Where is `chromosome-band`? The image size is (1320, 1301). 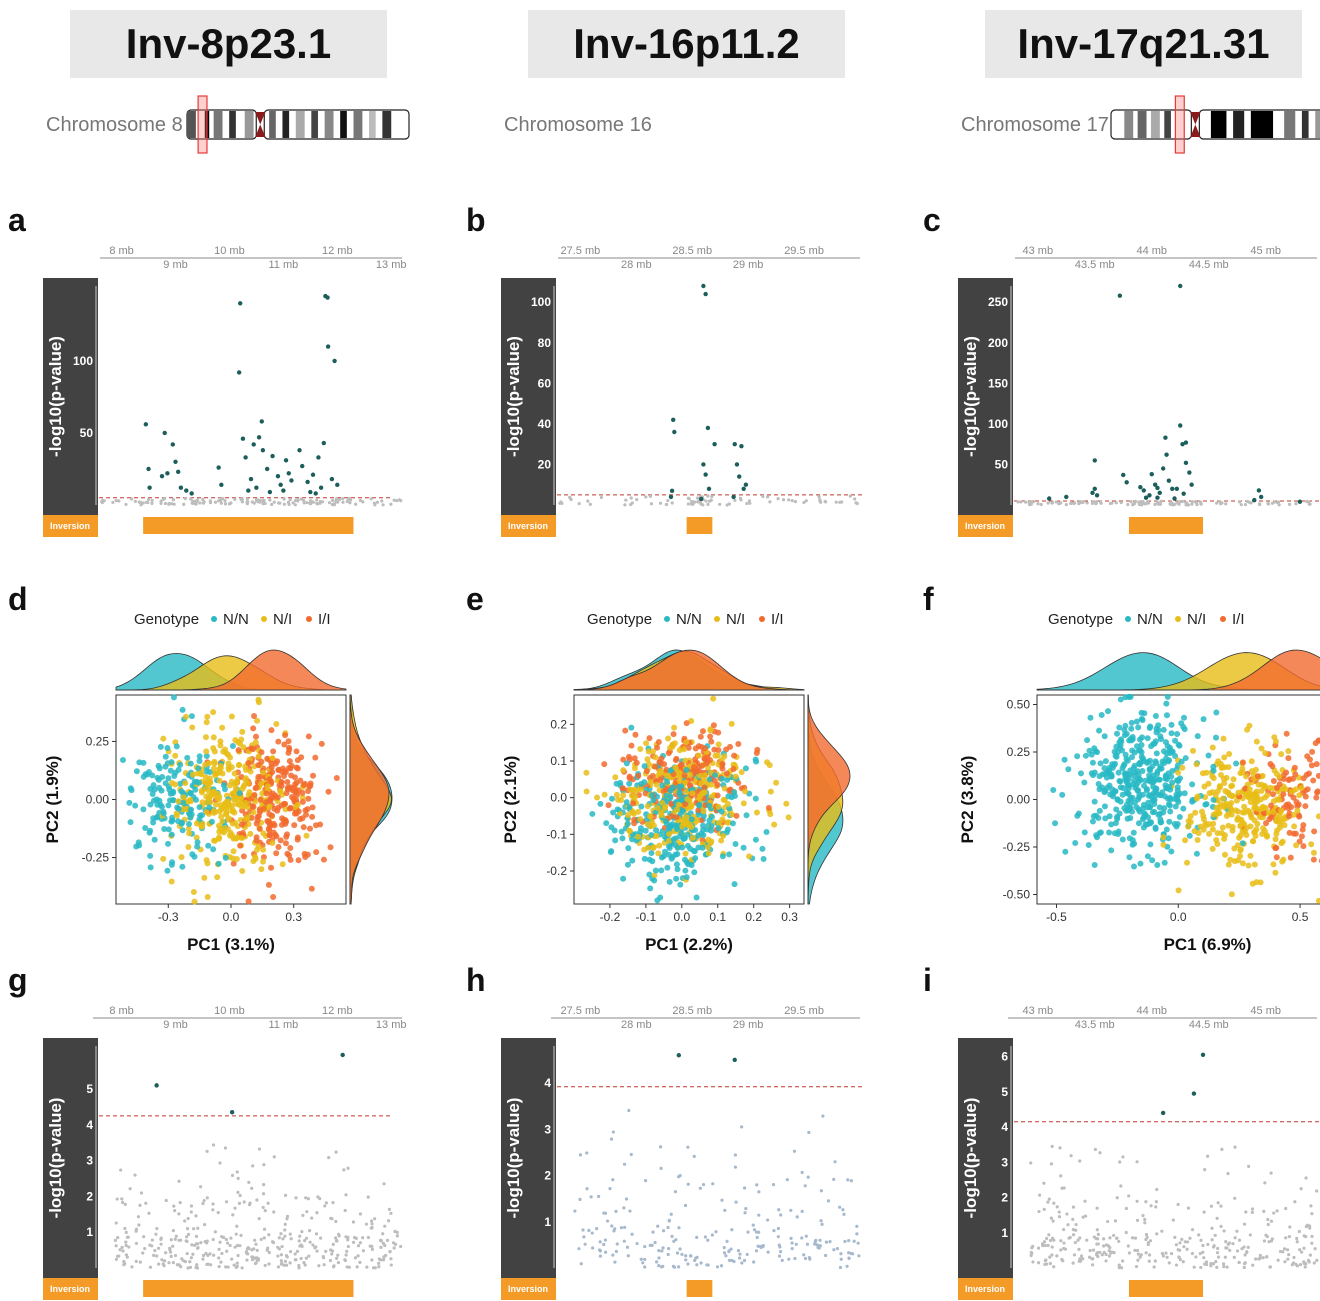 chromosome-band is located at coordinates (387, 124).